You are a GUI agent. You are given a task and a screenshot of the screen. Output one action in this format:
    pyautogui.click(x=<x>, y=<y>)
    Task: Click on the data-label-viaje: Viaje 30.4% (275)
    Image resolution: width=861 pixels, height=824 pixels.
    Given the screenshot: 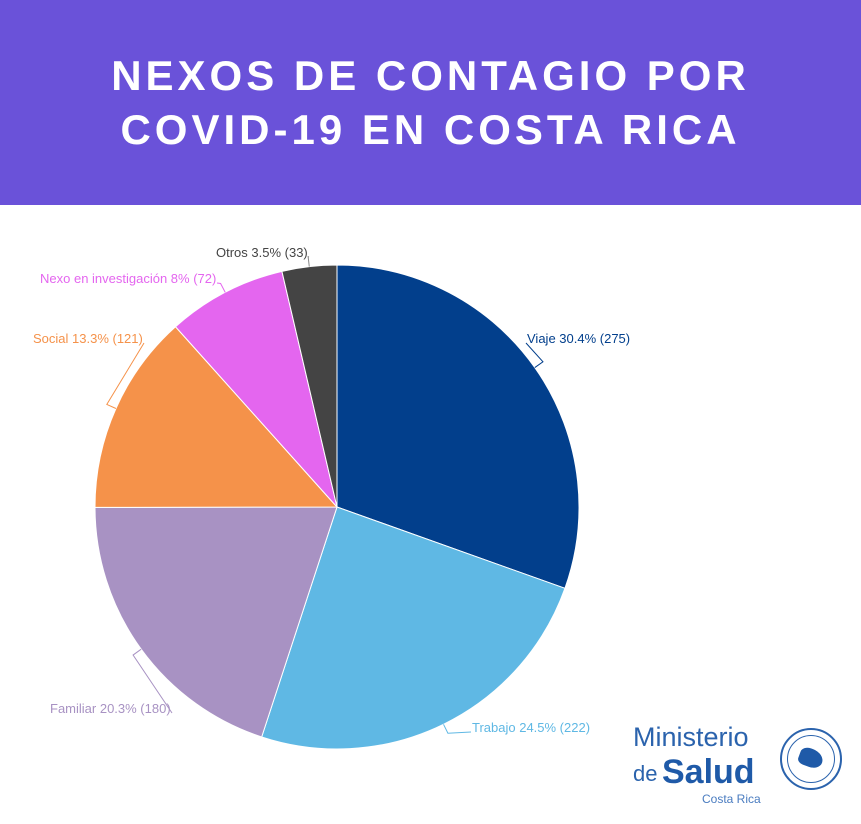 What is the action you would take?
    pyautogui.click(x=579, y=338)
    